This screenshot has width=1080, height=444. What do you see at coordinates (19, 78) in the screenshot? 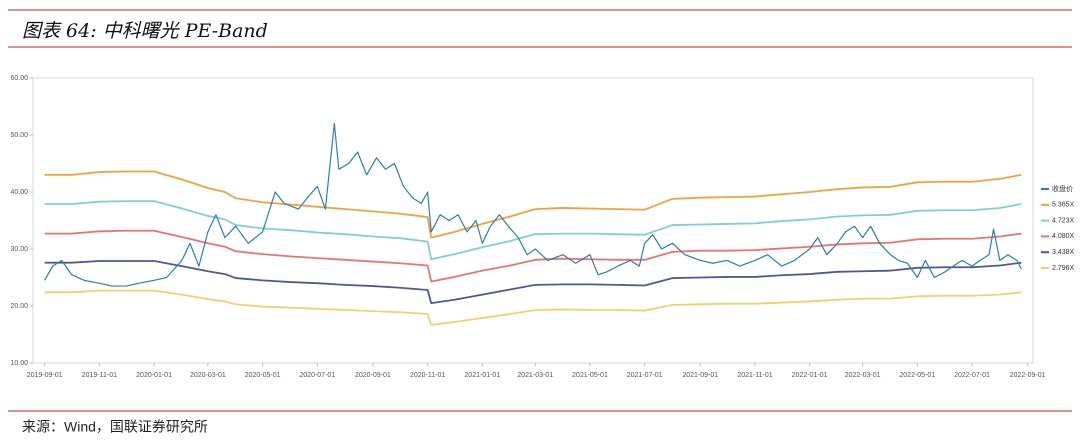
I see `y-tick-label: 60.00` at bounding box center [19, 78].